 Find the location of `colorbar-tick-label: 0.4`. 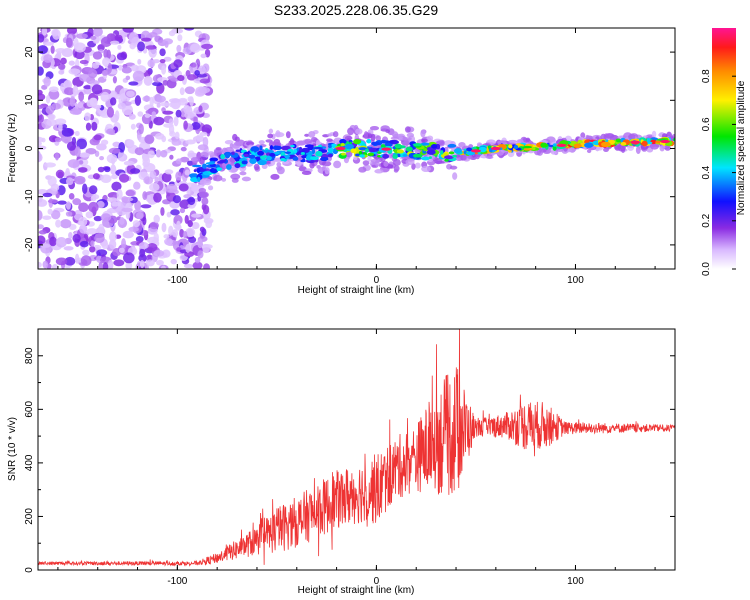

colorbar-tick-label: 0.4 is located at coordinates (706, 172).